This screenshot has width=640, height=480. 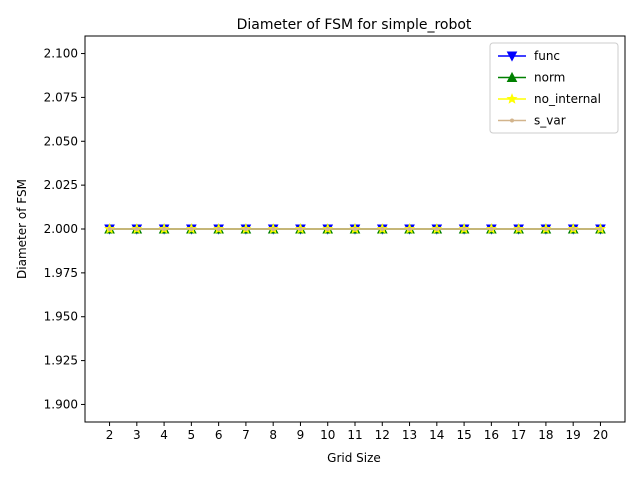 I want to click on x-tick-label: 11, so click(x=354, y=435).